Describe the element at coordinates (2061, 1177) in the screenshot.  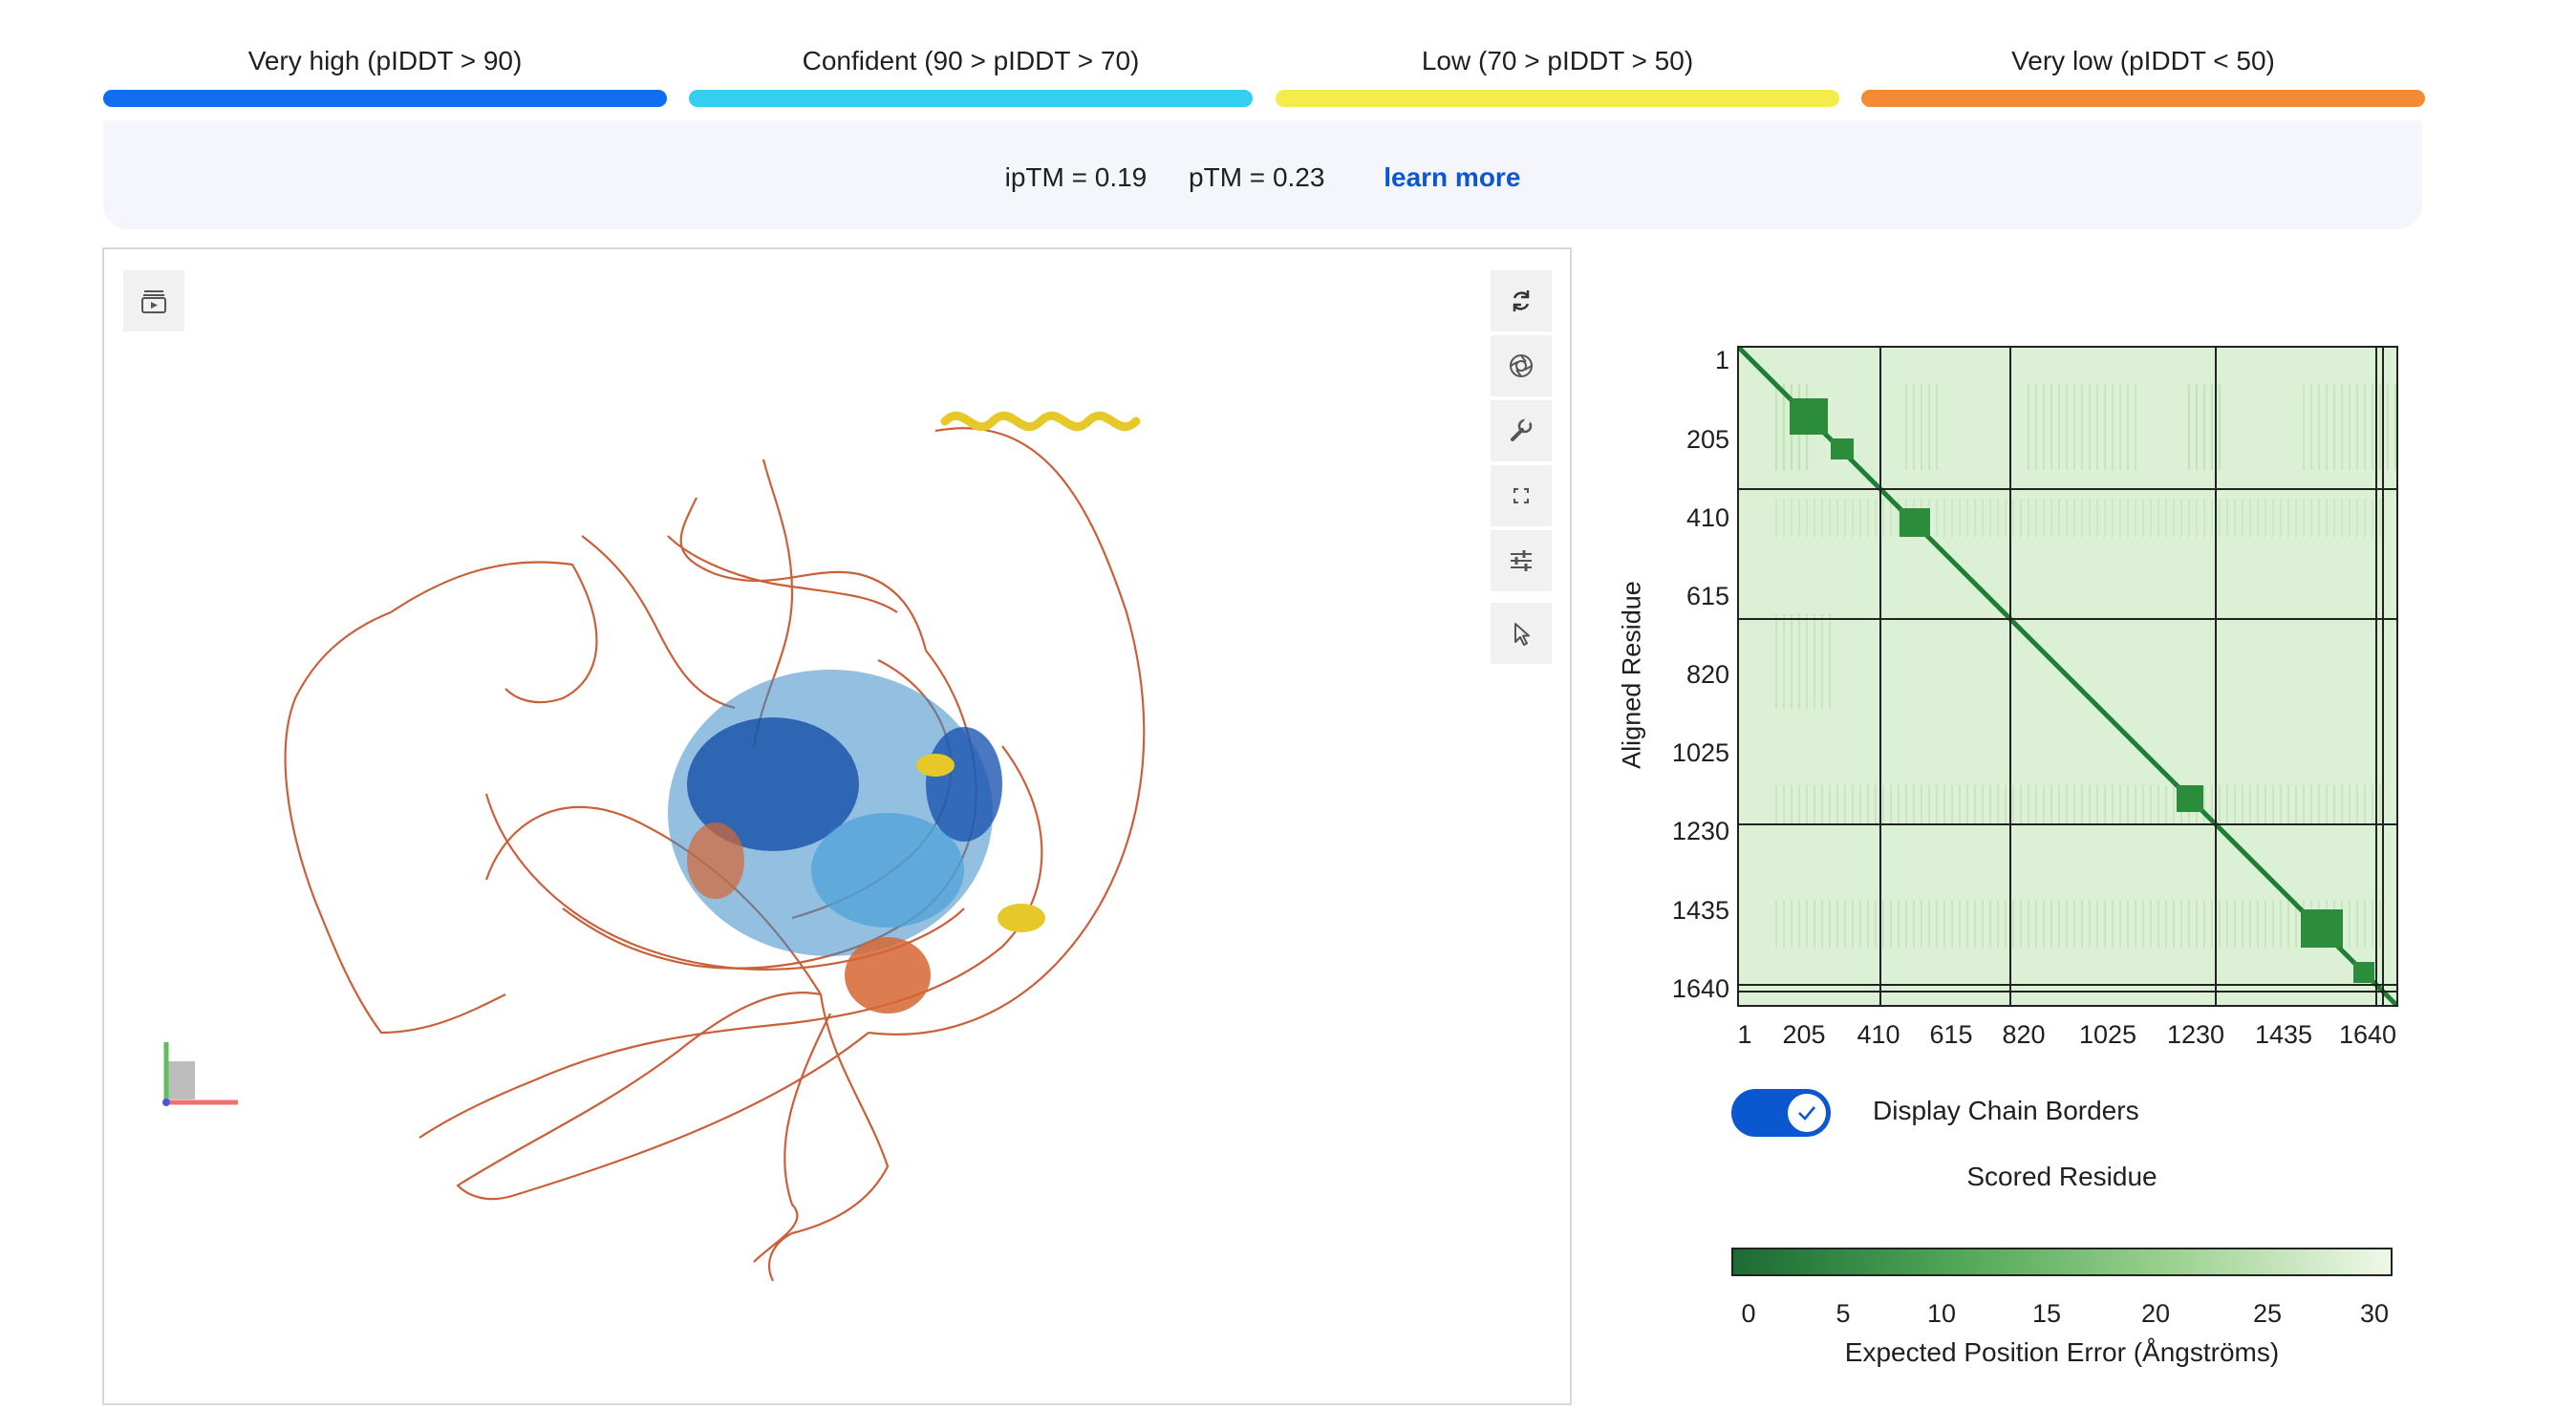
I see `pae-x-axis-label: Scored Residue` at that location.